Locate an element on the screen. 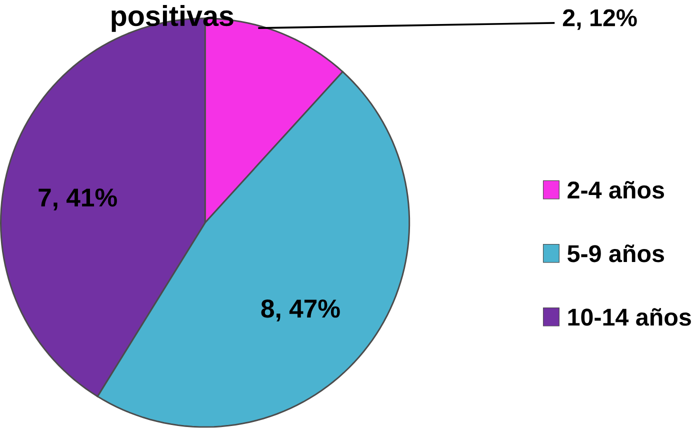 The height and width of the screenshot is (428, 697). legend-label: 5-9 años is located at coordinates (616, 253).